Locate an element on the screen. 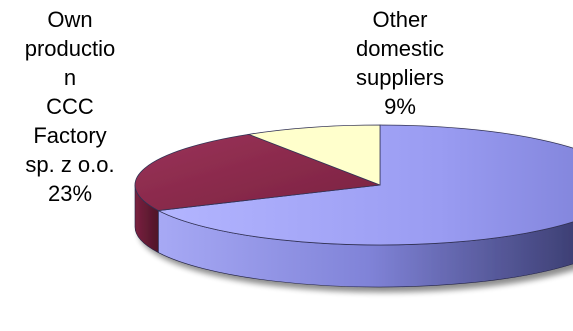 The width and height of the screenshot is (573, 331). label-line: domestic is located at coordinates (400, 48).